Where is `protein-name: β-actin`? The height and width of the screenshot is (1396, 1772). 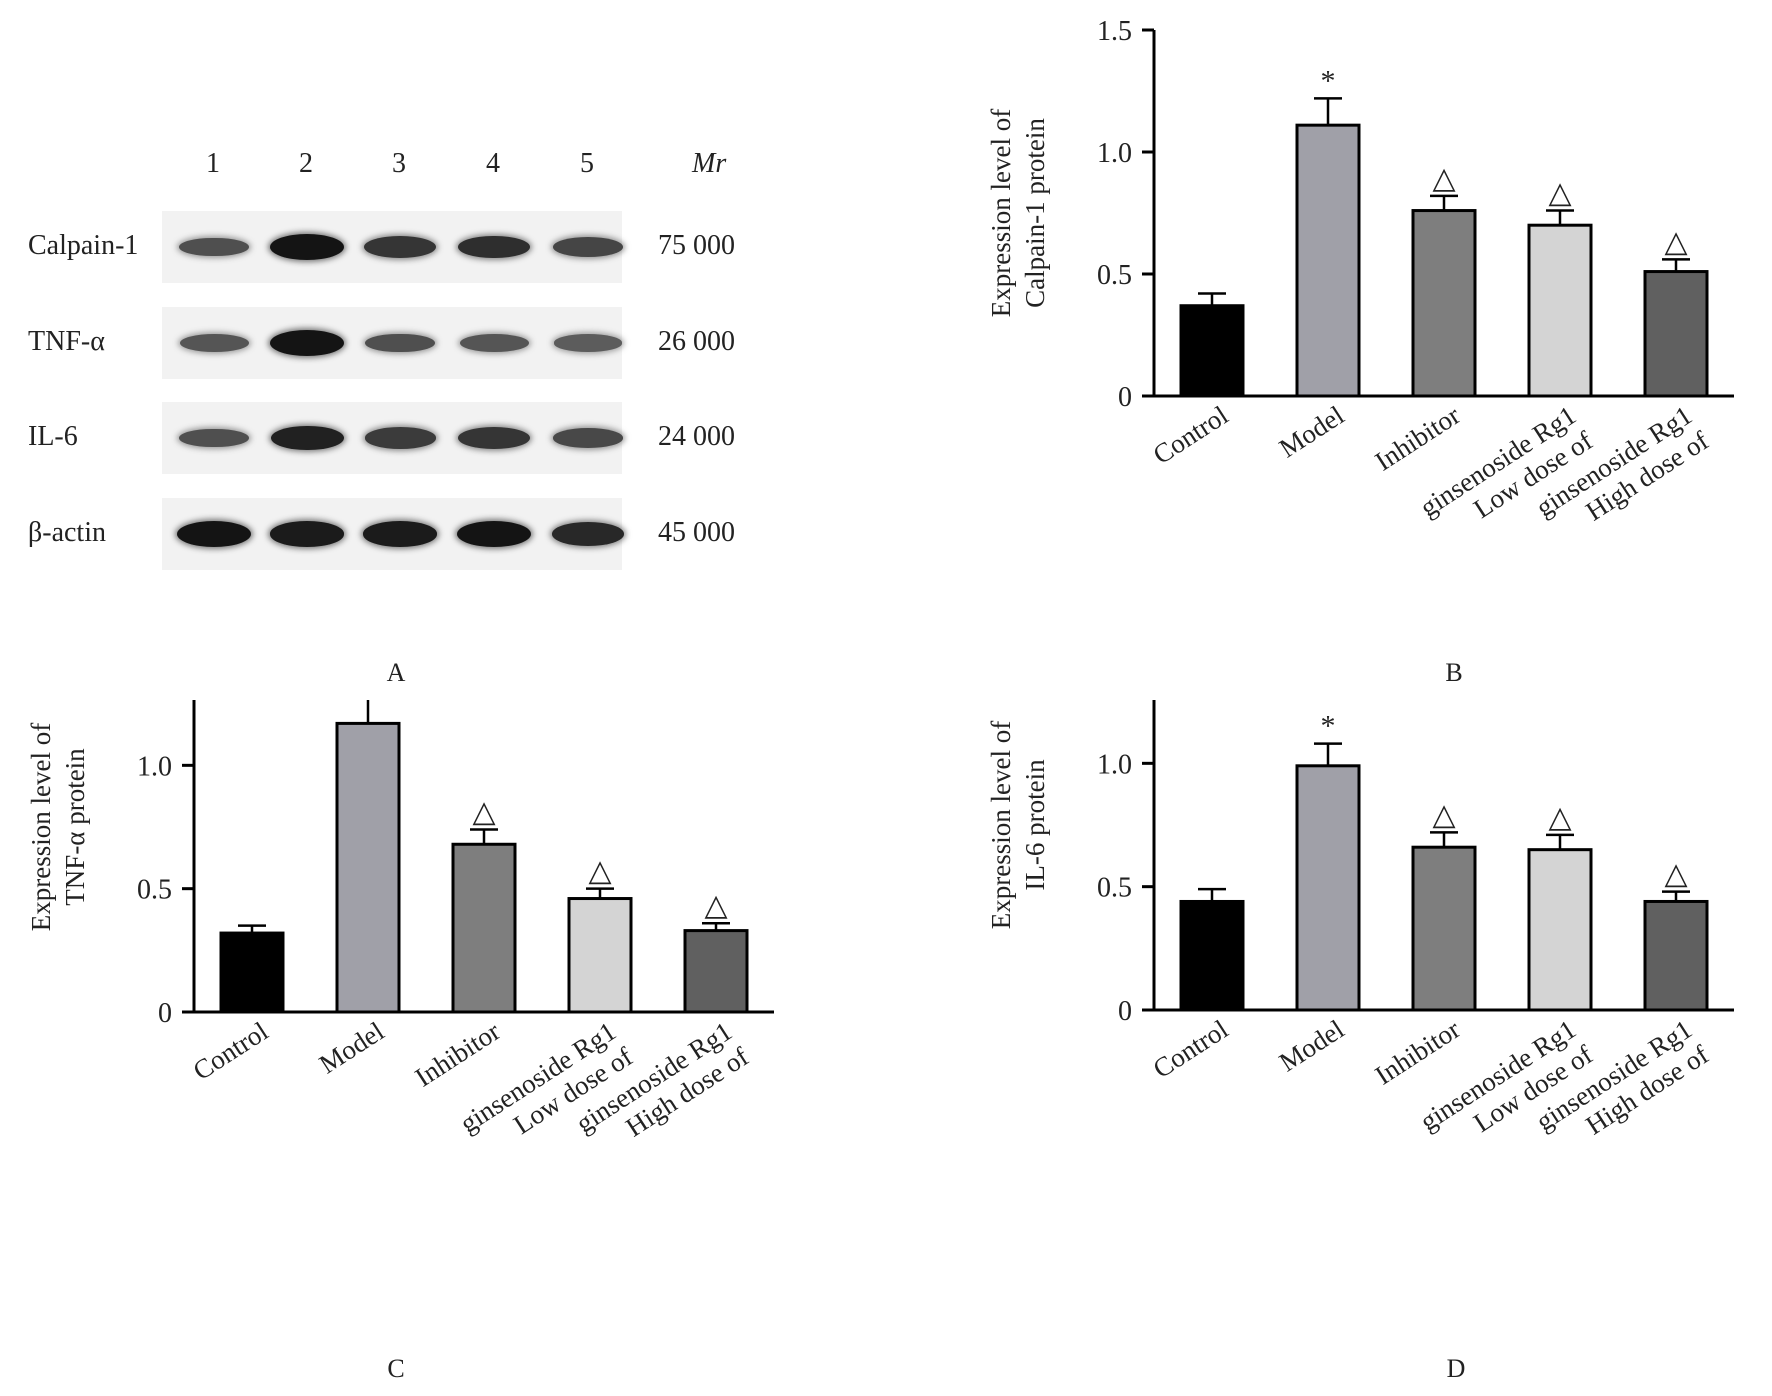 protein-name: β-actin is located at coordinates (67, 532).